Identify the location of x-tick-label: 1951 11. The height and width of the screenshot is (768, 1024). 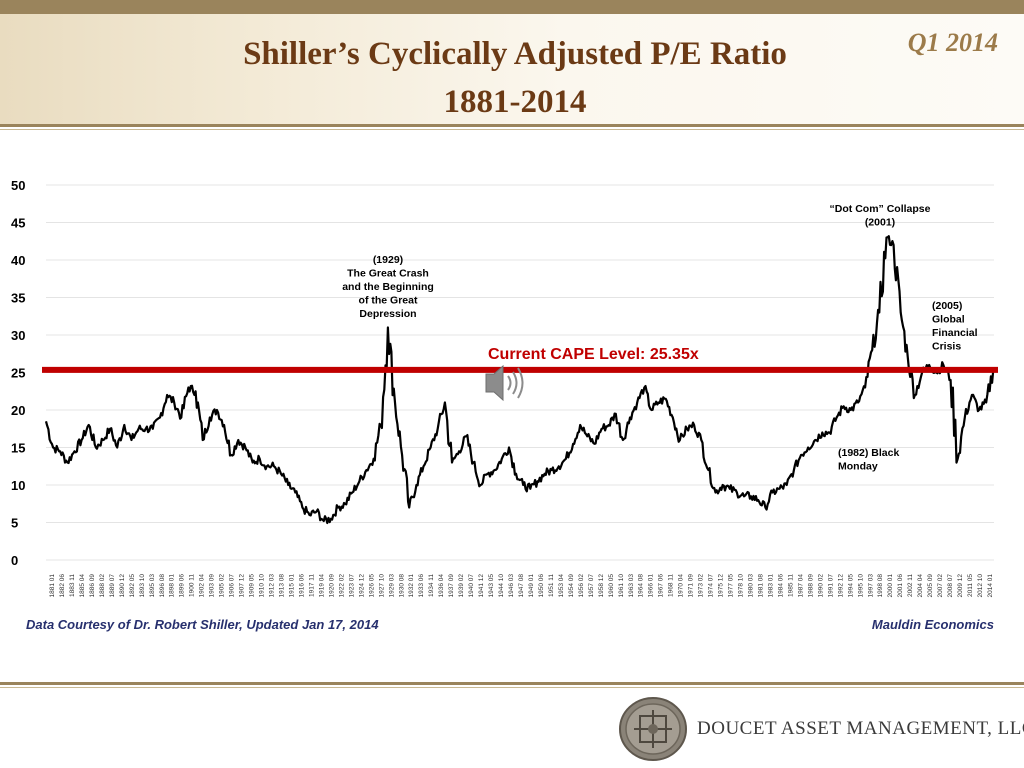
(551, 585).